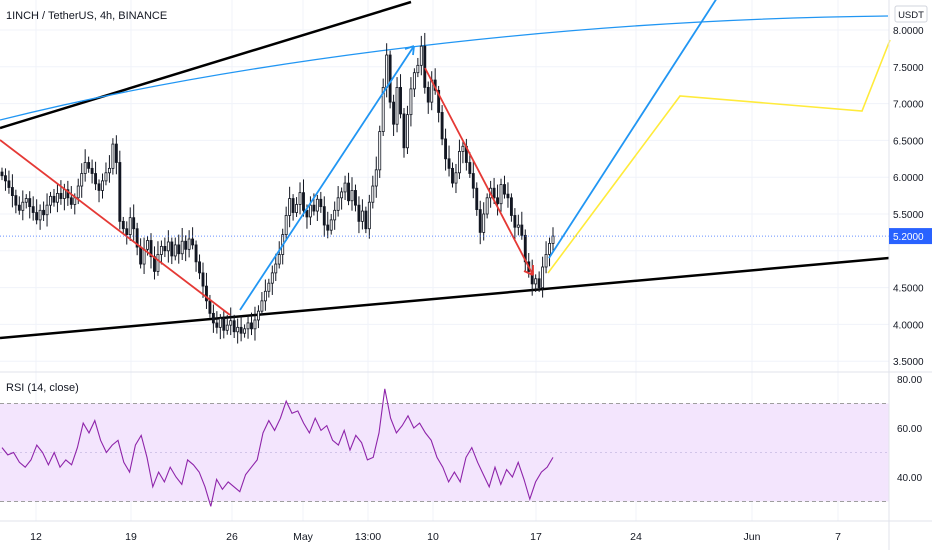 This screenshot has width=932, height=555. I want to click on price-tick-label: 3.5000, so click(908, 362).